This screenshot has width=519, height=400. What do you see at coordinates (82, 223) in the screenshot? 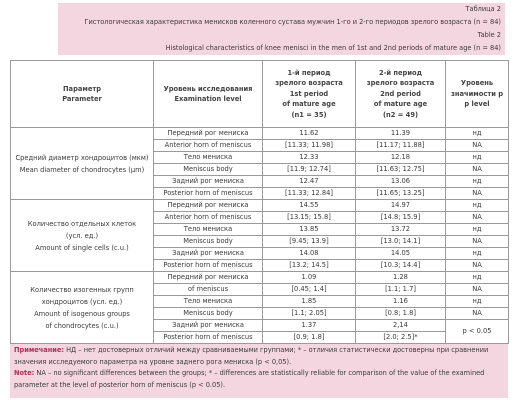
I see `parameter-line: Количество отдельных клеток` at bounding box center [82, 223].